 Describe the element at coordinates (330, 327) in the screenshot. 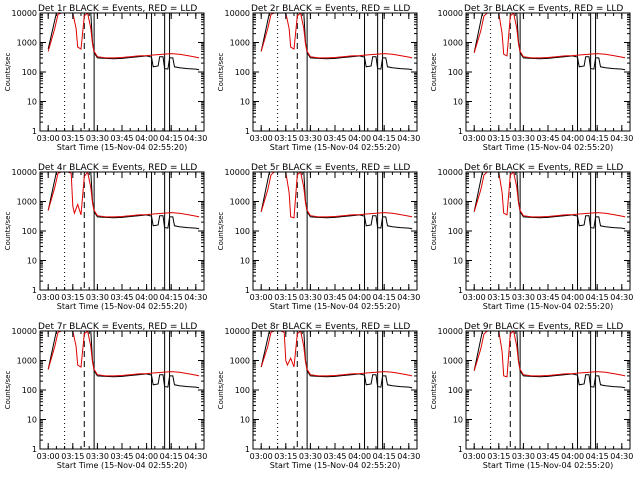

I see `panel-title: Det 8r BLACK = Events, RED = LLD` at that location.